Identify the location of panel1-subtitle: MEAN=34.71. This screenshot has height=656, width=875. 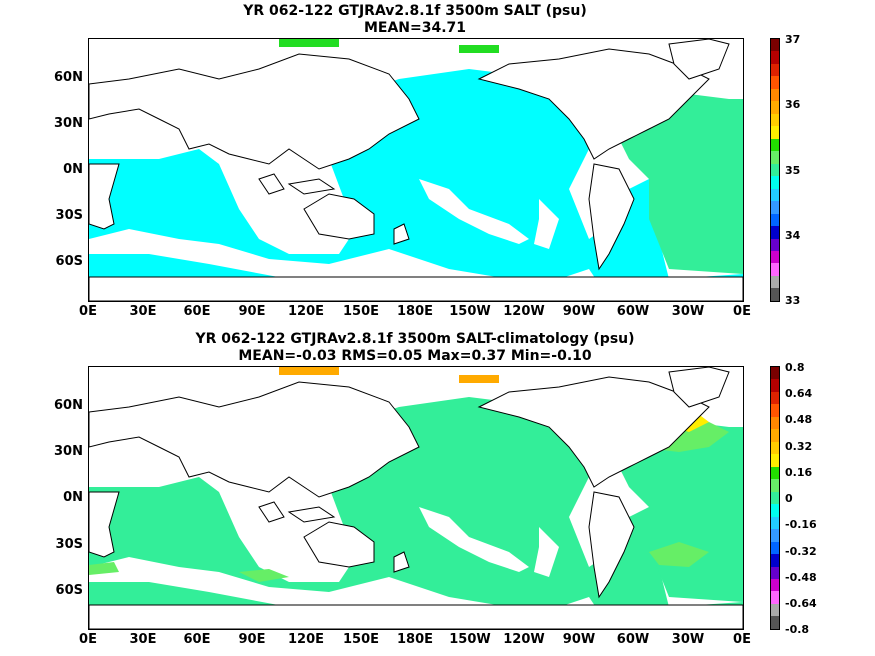
(415, 28).